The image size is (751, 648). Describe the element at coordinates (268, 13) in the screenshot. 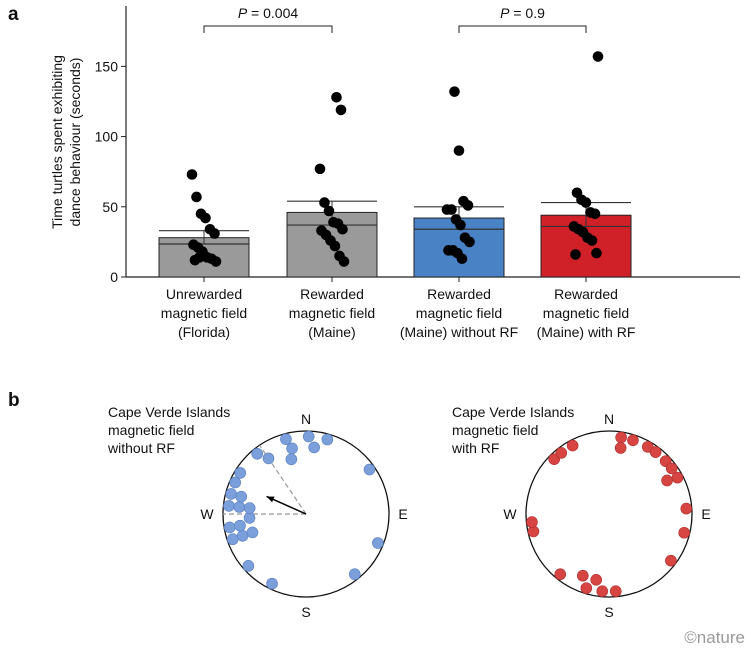

I see `p-value-label: P = 0.004` at that location.